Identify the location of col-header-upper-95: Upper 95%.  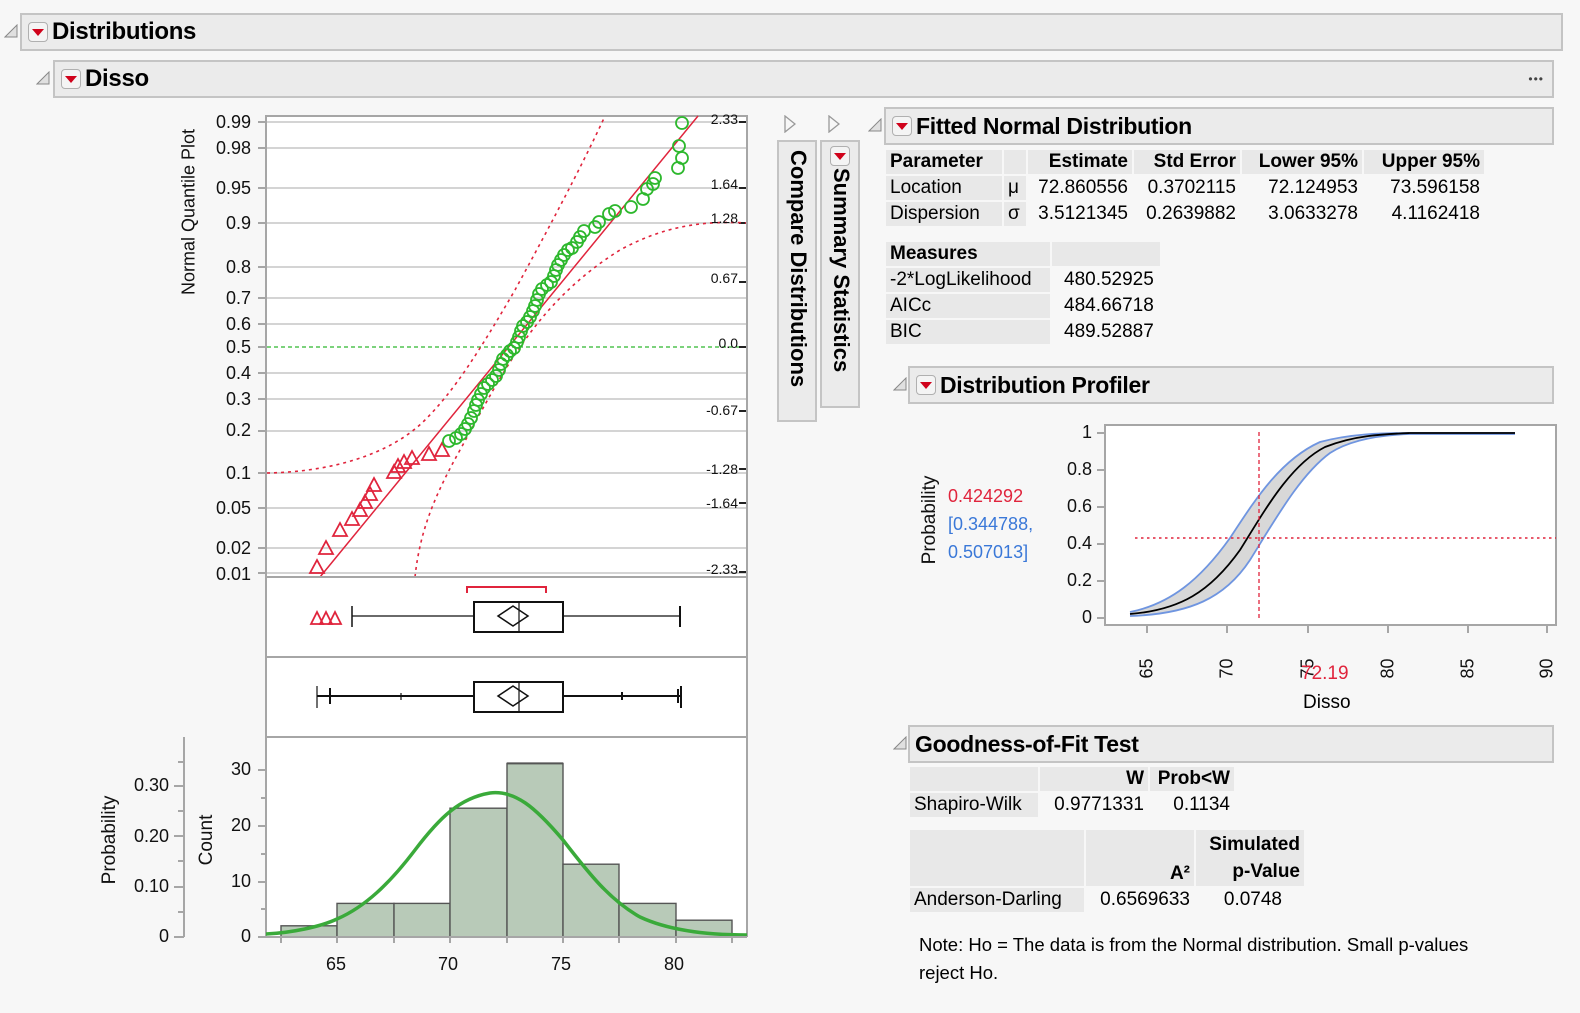
(1424, 162).